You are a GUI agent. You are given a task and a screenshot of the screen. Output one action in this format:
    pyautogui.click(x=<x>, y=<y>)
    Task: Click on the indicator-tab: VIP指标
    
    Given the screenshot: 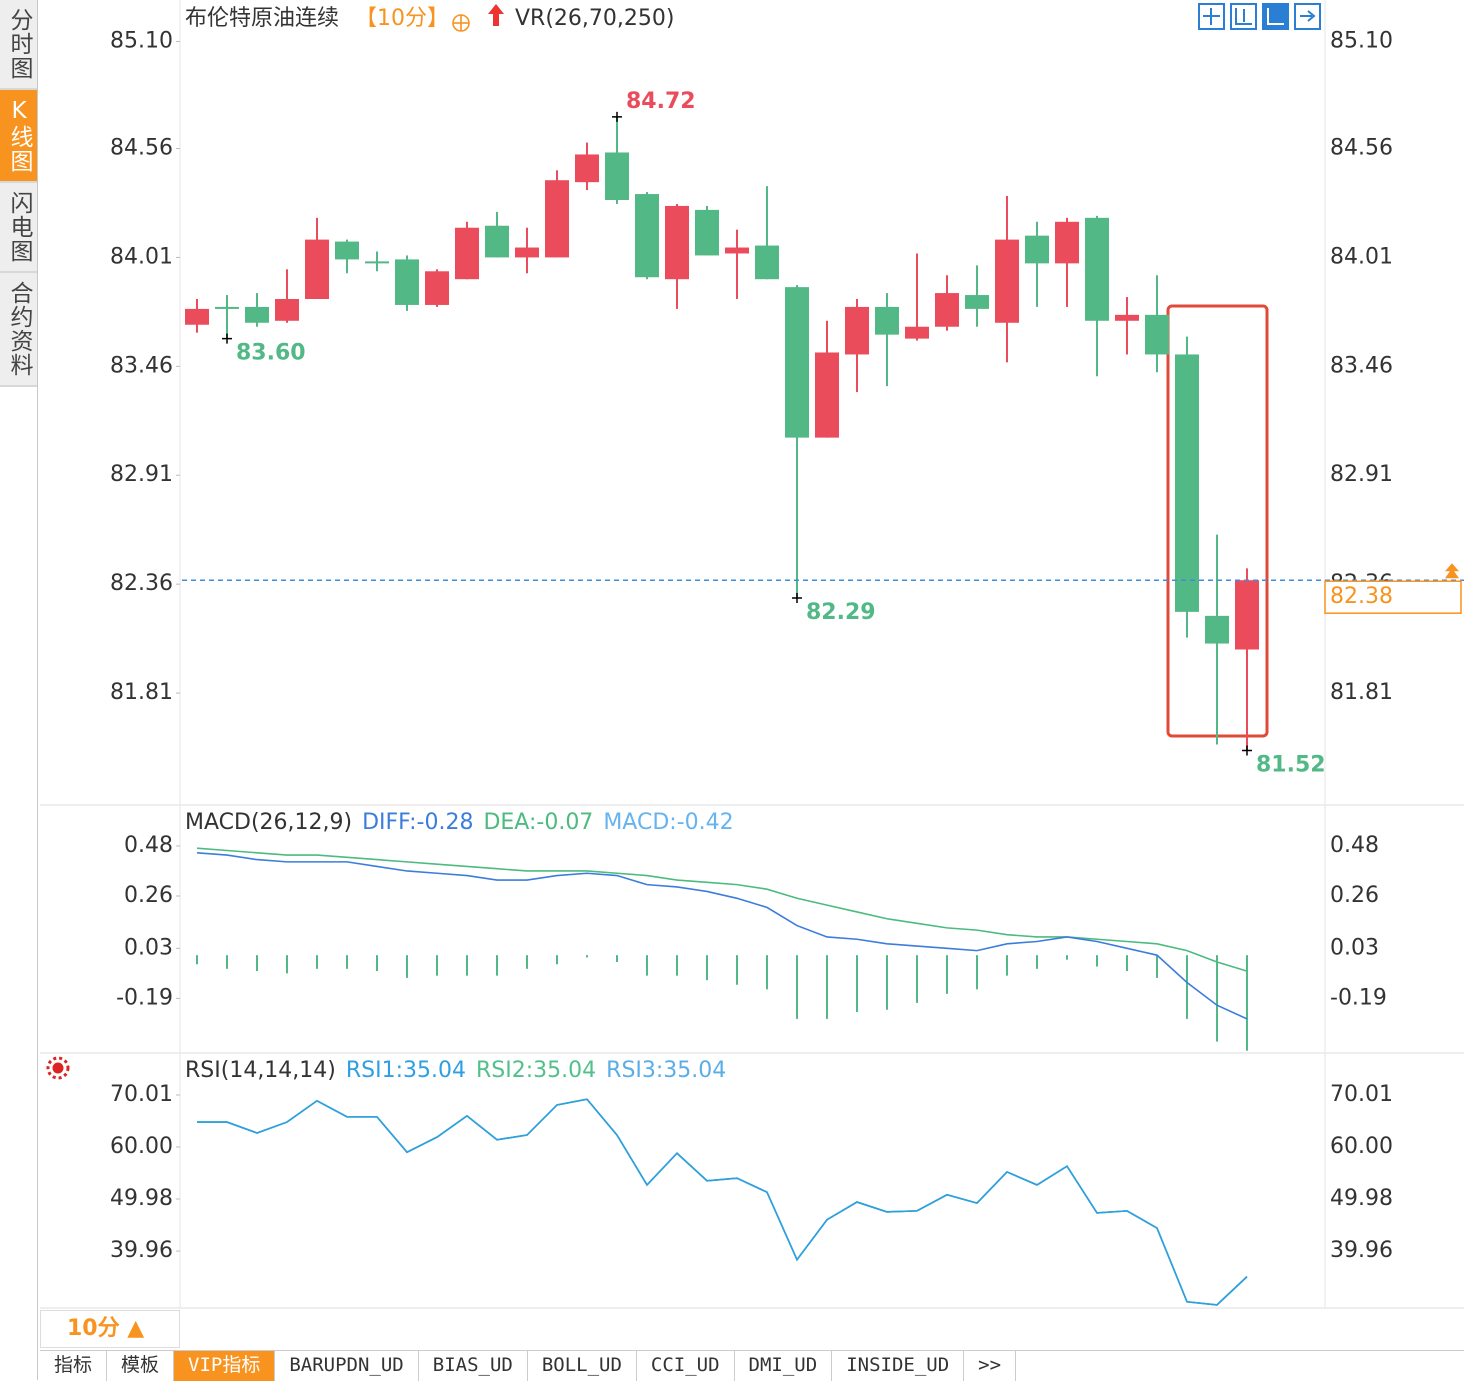 What is the action you would take?
    pyautogui.click(x=225, y=1366)
    